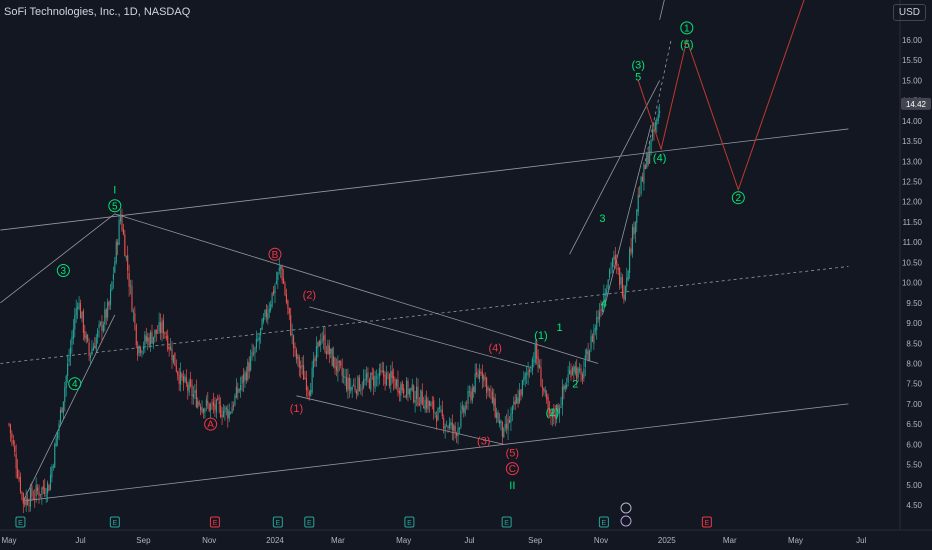 The width and height of the screenshot is (932, 550). What do you see at coordinates (540, 336) in the screenshot?
I see `wave-label: (1)` at bounding box center [540, 336].